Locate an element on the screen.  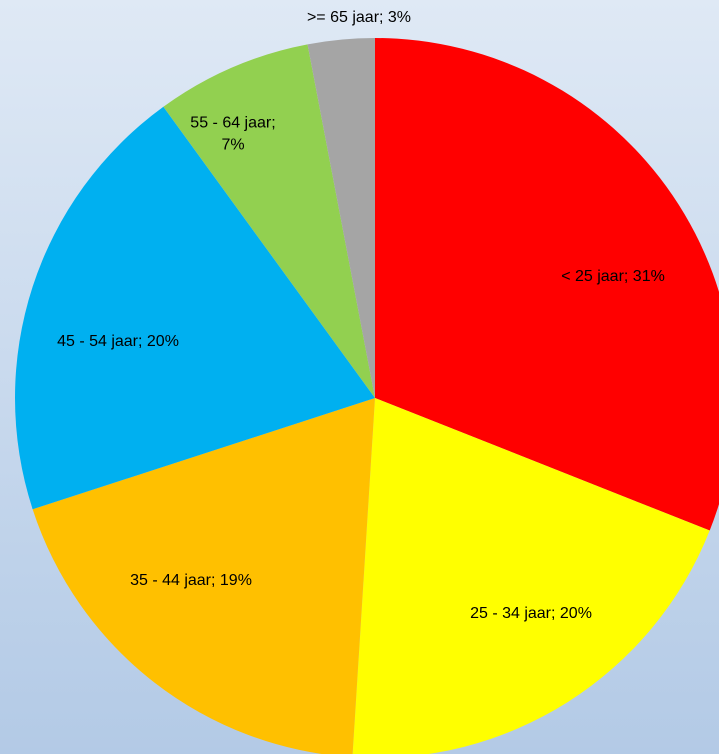
data-label: 55 - 64 jaar; 7% is located at coordinates (233, 134).